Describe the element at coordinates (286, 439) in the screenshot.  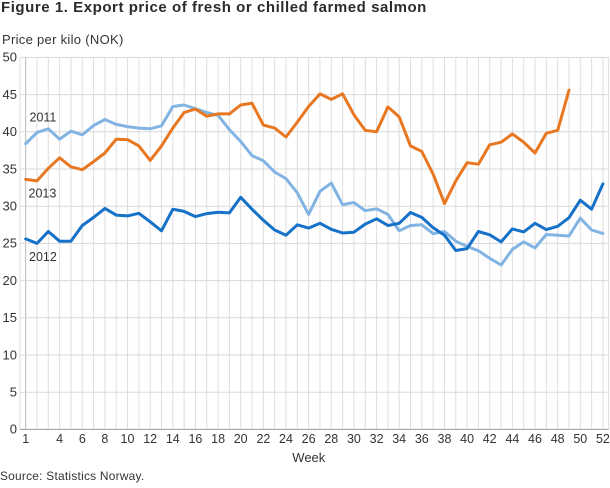
I see `svg-text: 24` at that location.